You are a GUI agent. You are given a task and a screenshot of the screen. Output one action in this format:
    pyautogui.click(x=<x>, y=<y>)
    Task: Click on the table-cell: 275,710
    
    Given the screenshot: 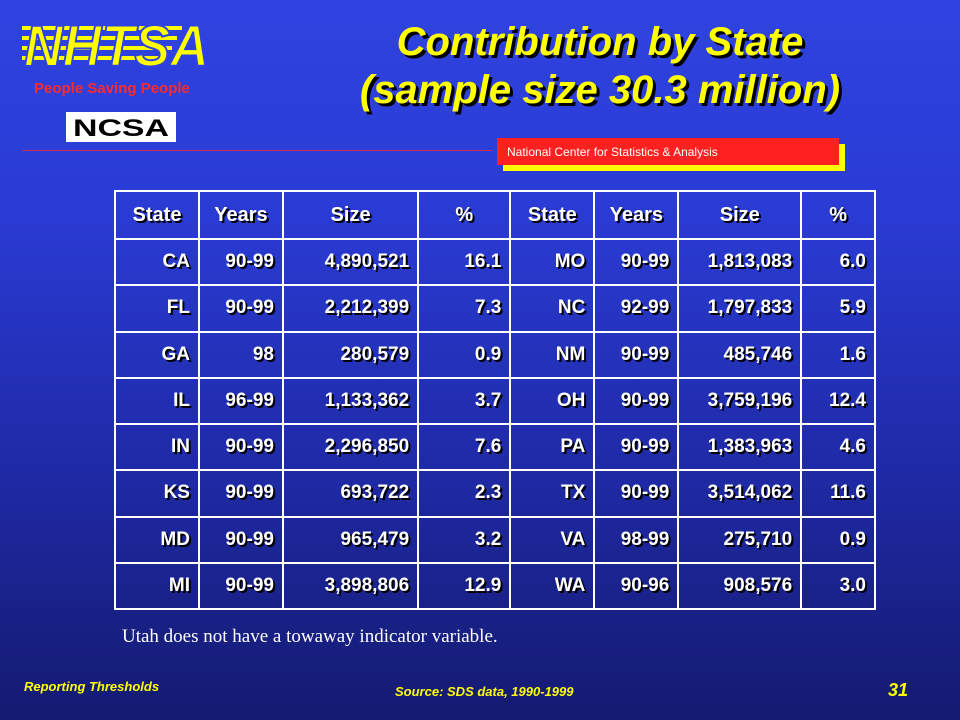 What is the action you would take?
    pyautogui.click(x=740, y=539)
    